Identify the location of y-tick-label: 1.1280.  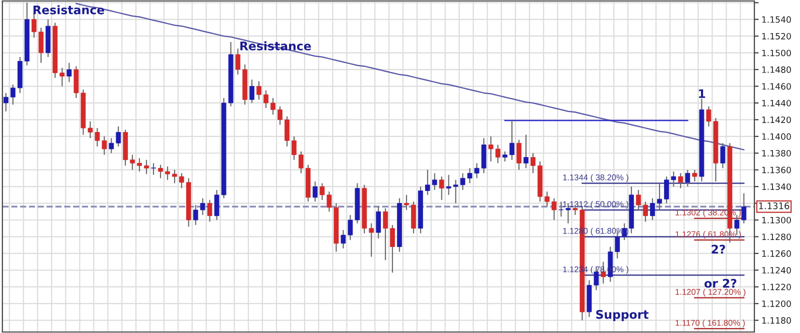
(776, 237).